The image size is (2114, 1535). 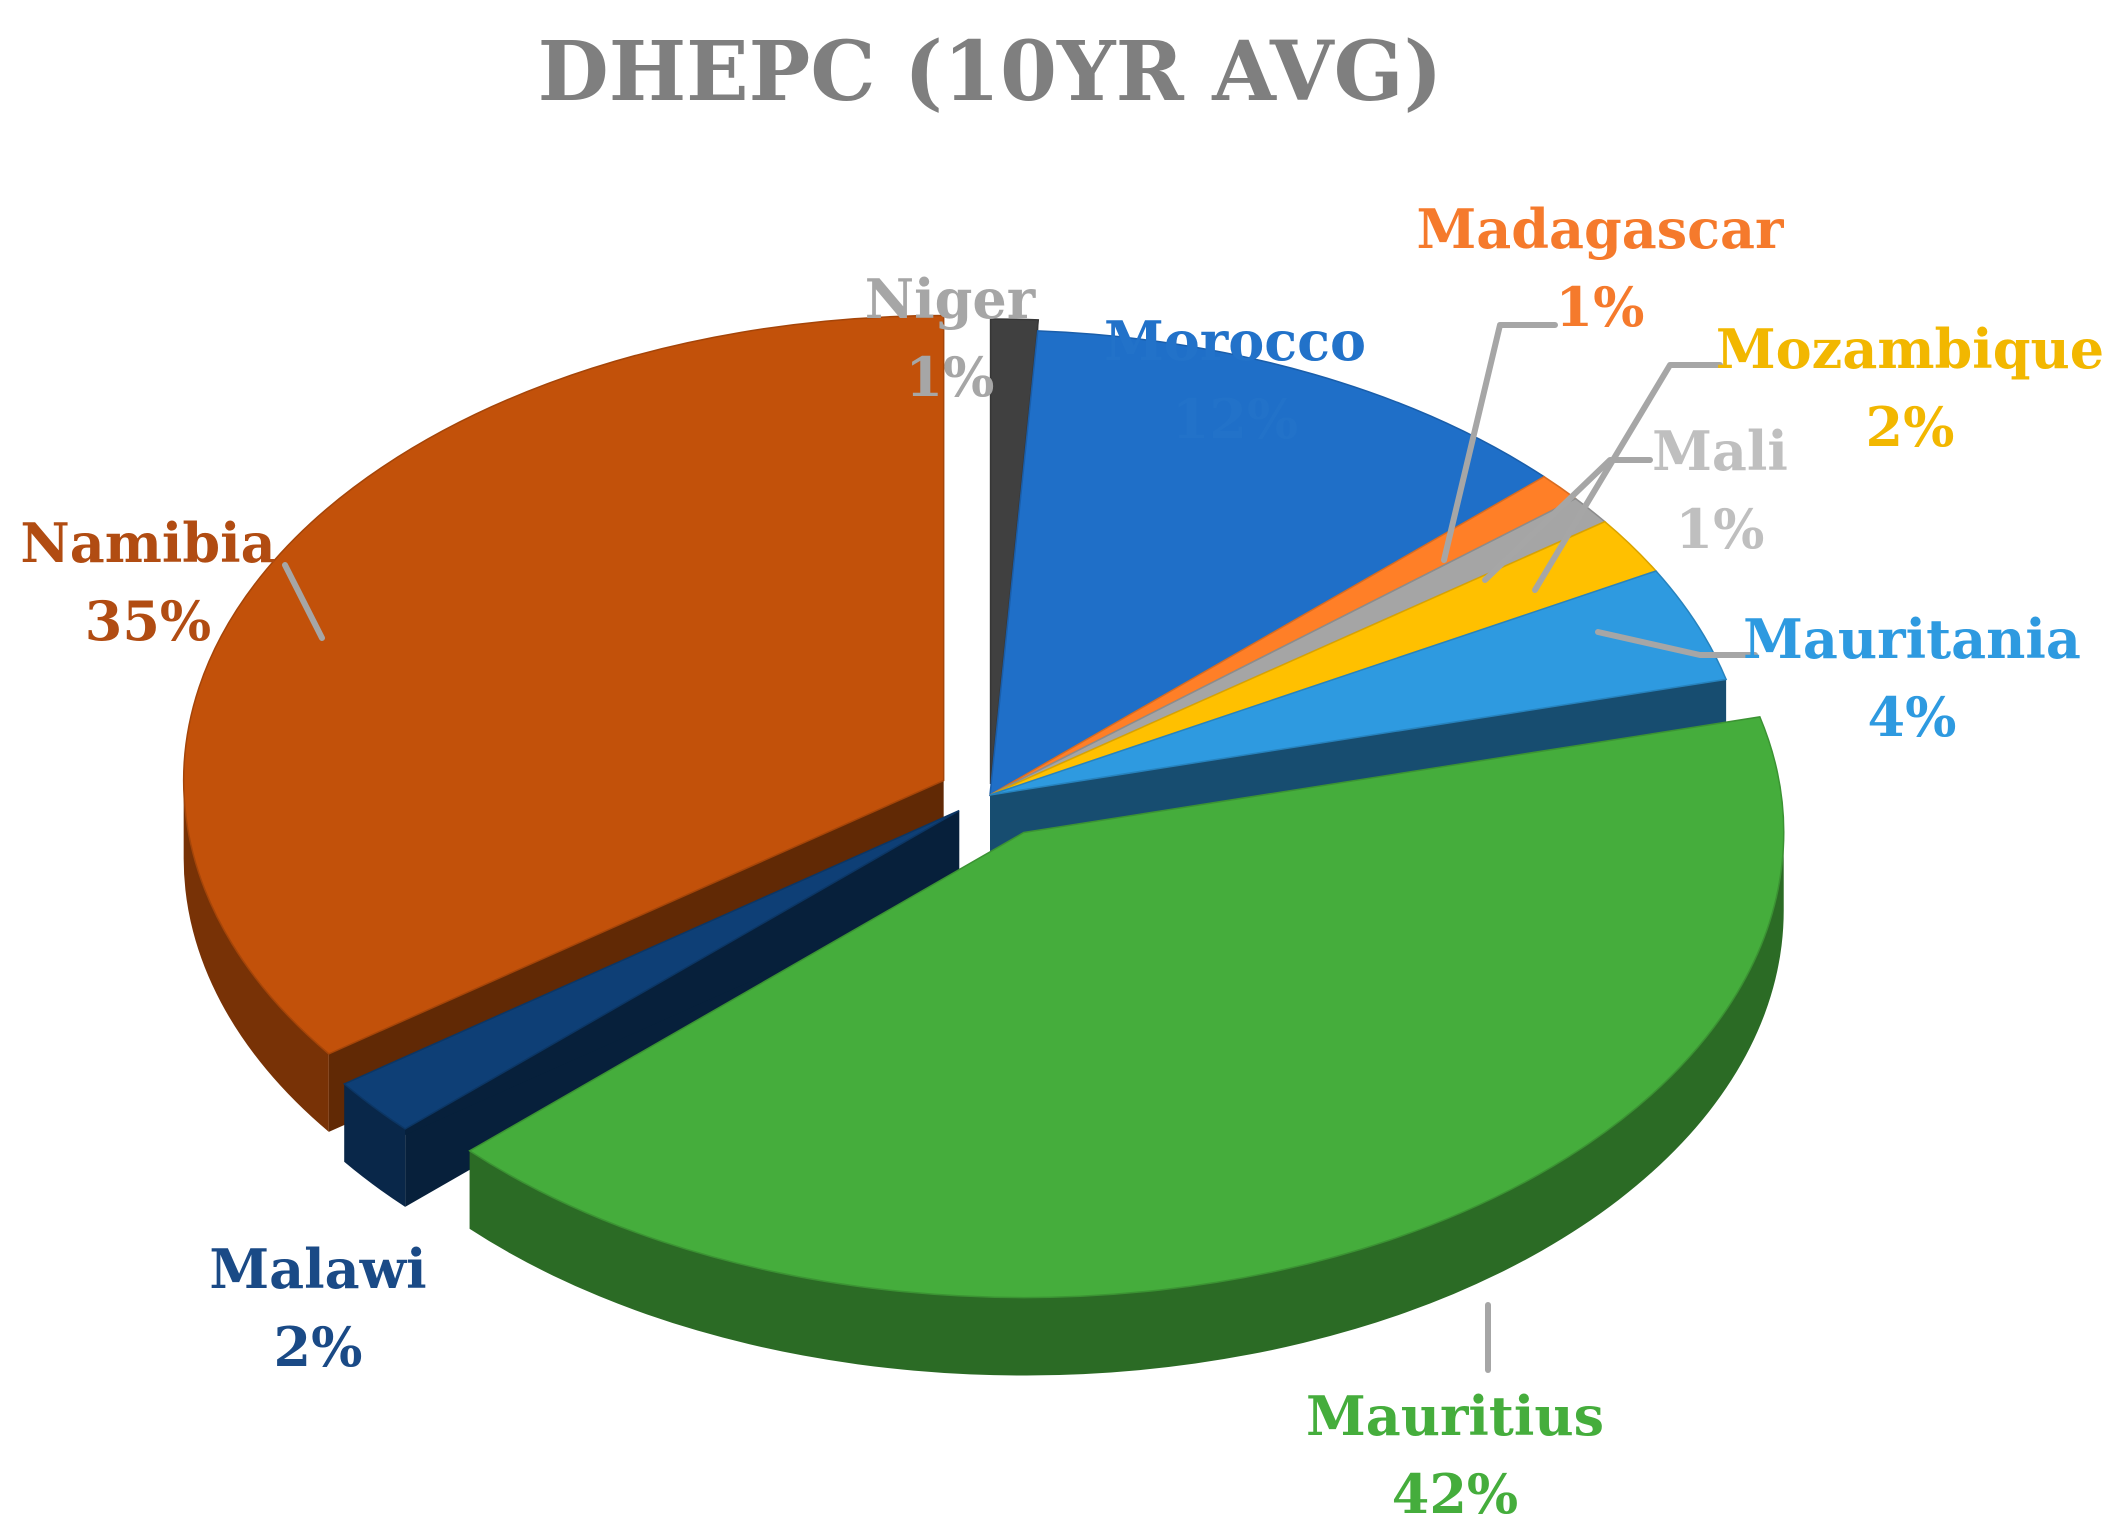 What do you see at coordinates (148, 621) in the screenshot?
I see `slice-percent-namibia: 35%` at bounding box center [148, 621].